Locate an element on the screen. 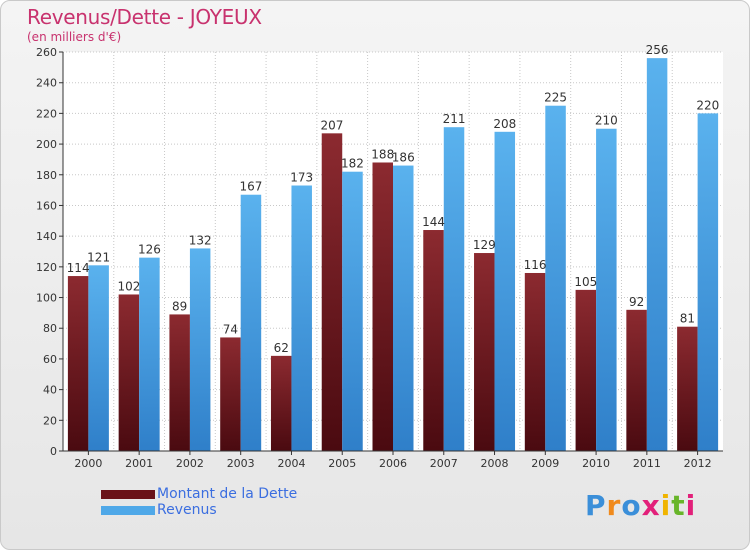 This screenshot has height=550, width=750. value-label-revenus: 220 is located at coordinates (707, 105).